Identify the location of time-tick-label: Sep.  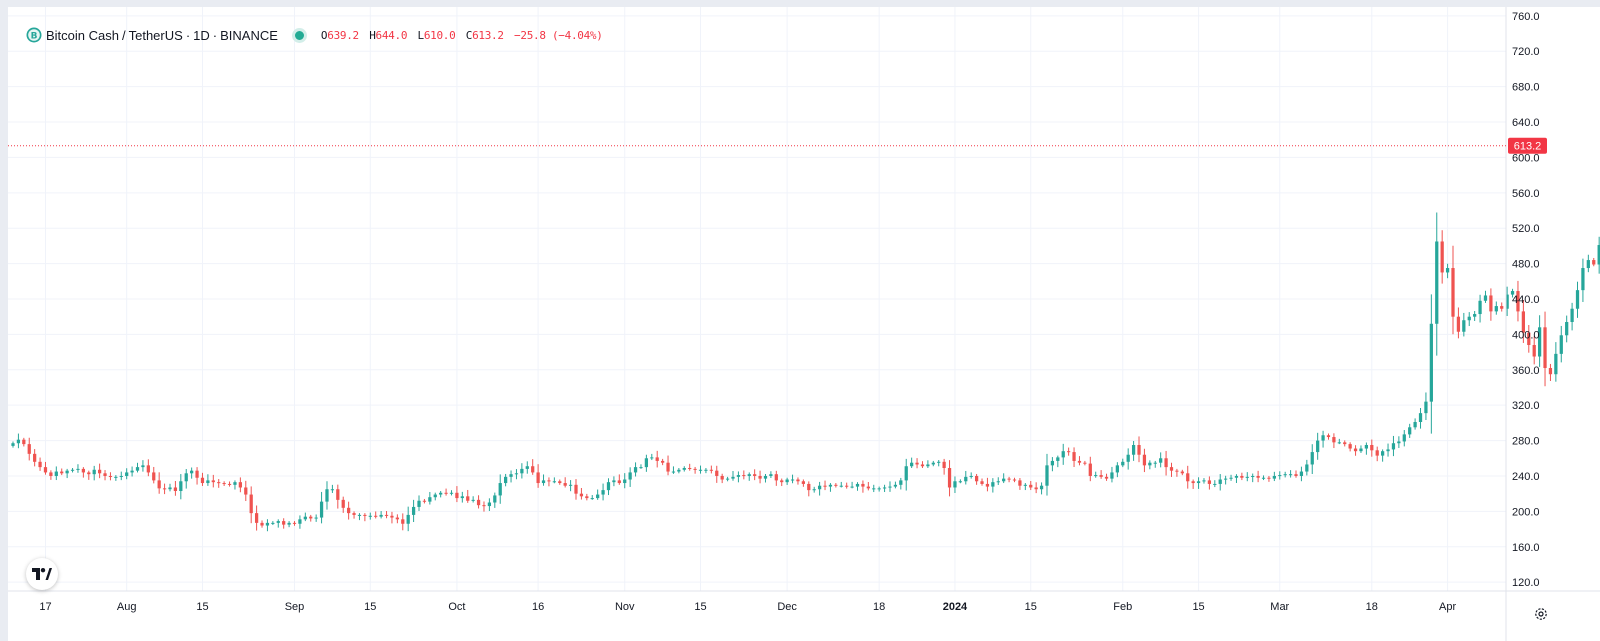
(295, 607).